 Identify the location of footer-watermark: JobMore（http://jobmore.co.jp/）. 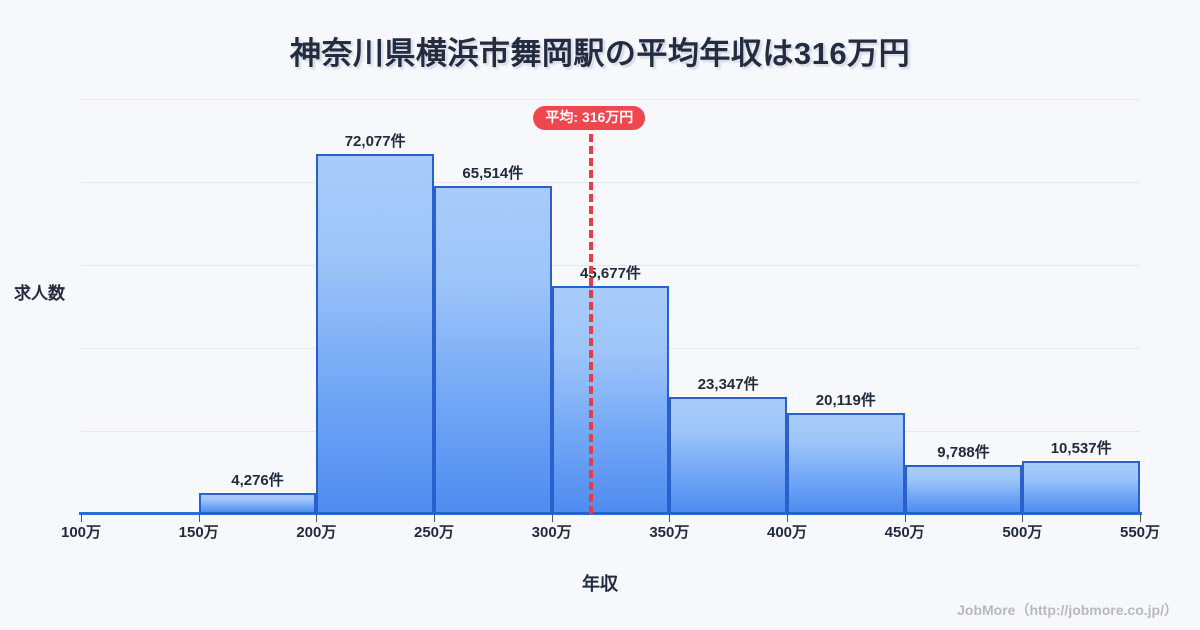
(1067, 610).